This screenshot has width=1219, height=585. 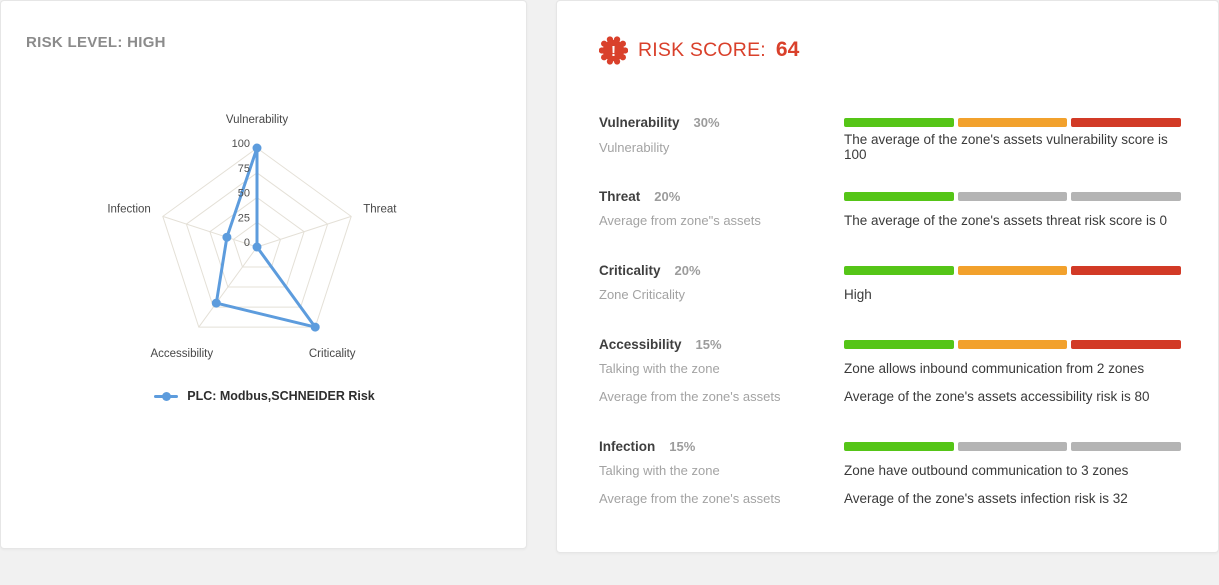 I want to click on svg-text: Accessibility, so click(x=181, y=354).